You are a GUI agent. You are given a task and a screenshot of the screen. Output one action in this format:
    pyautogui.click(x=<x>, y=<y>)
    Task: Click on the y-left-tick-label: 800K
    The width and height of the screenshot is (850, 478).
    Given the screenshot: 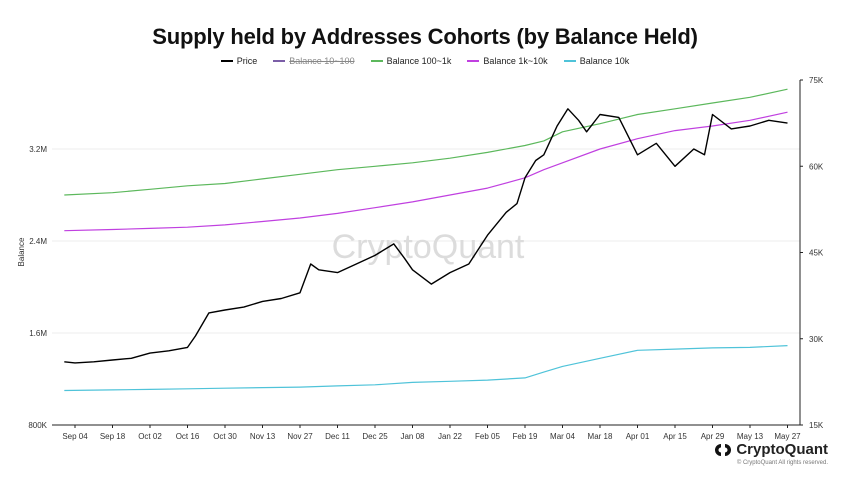 What is the action you would take?
    pyautogui.click(x=37, y=425)
    